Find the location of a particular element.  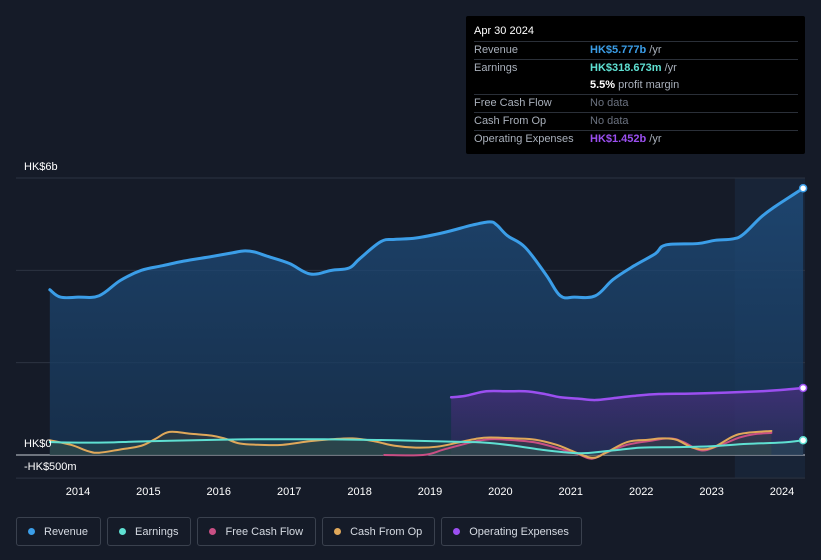

legend-label: Operating Expenses is located at coordinates (519, 531).